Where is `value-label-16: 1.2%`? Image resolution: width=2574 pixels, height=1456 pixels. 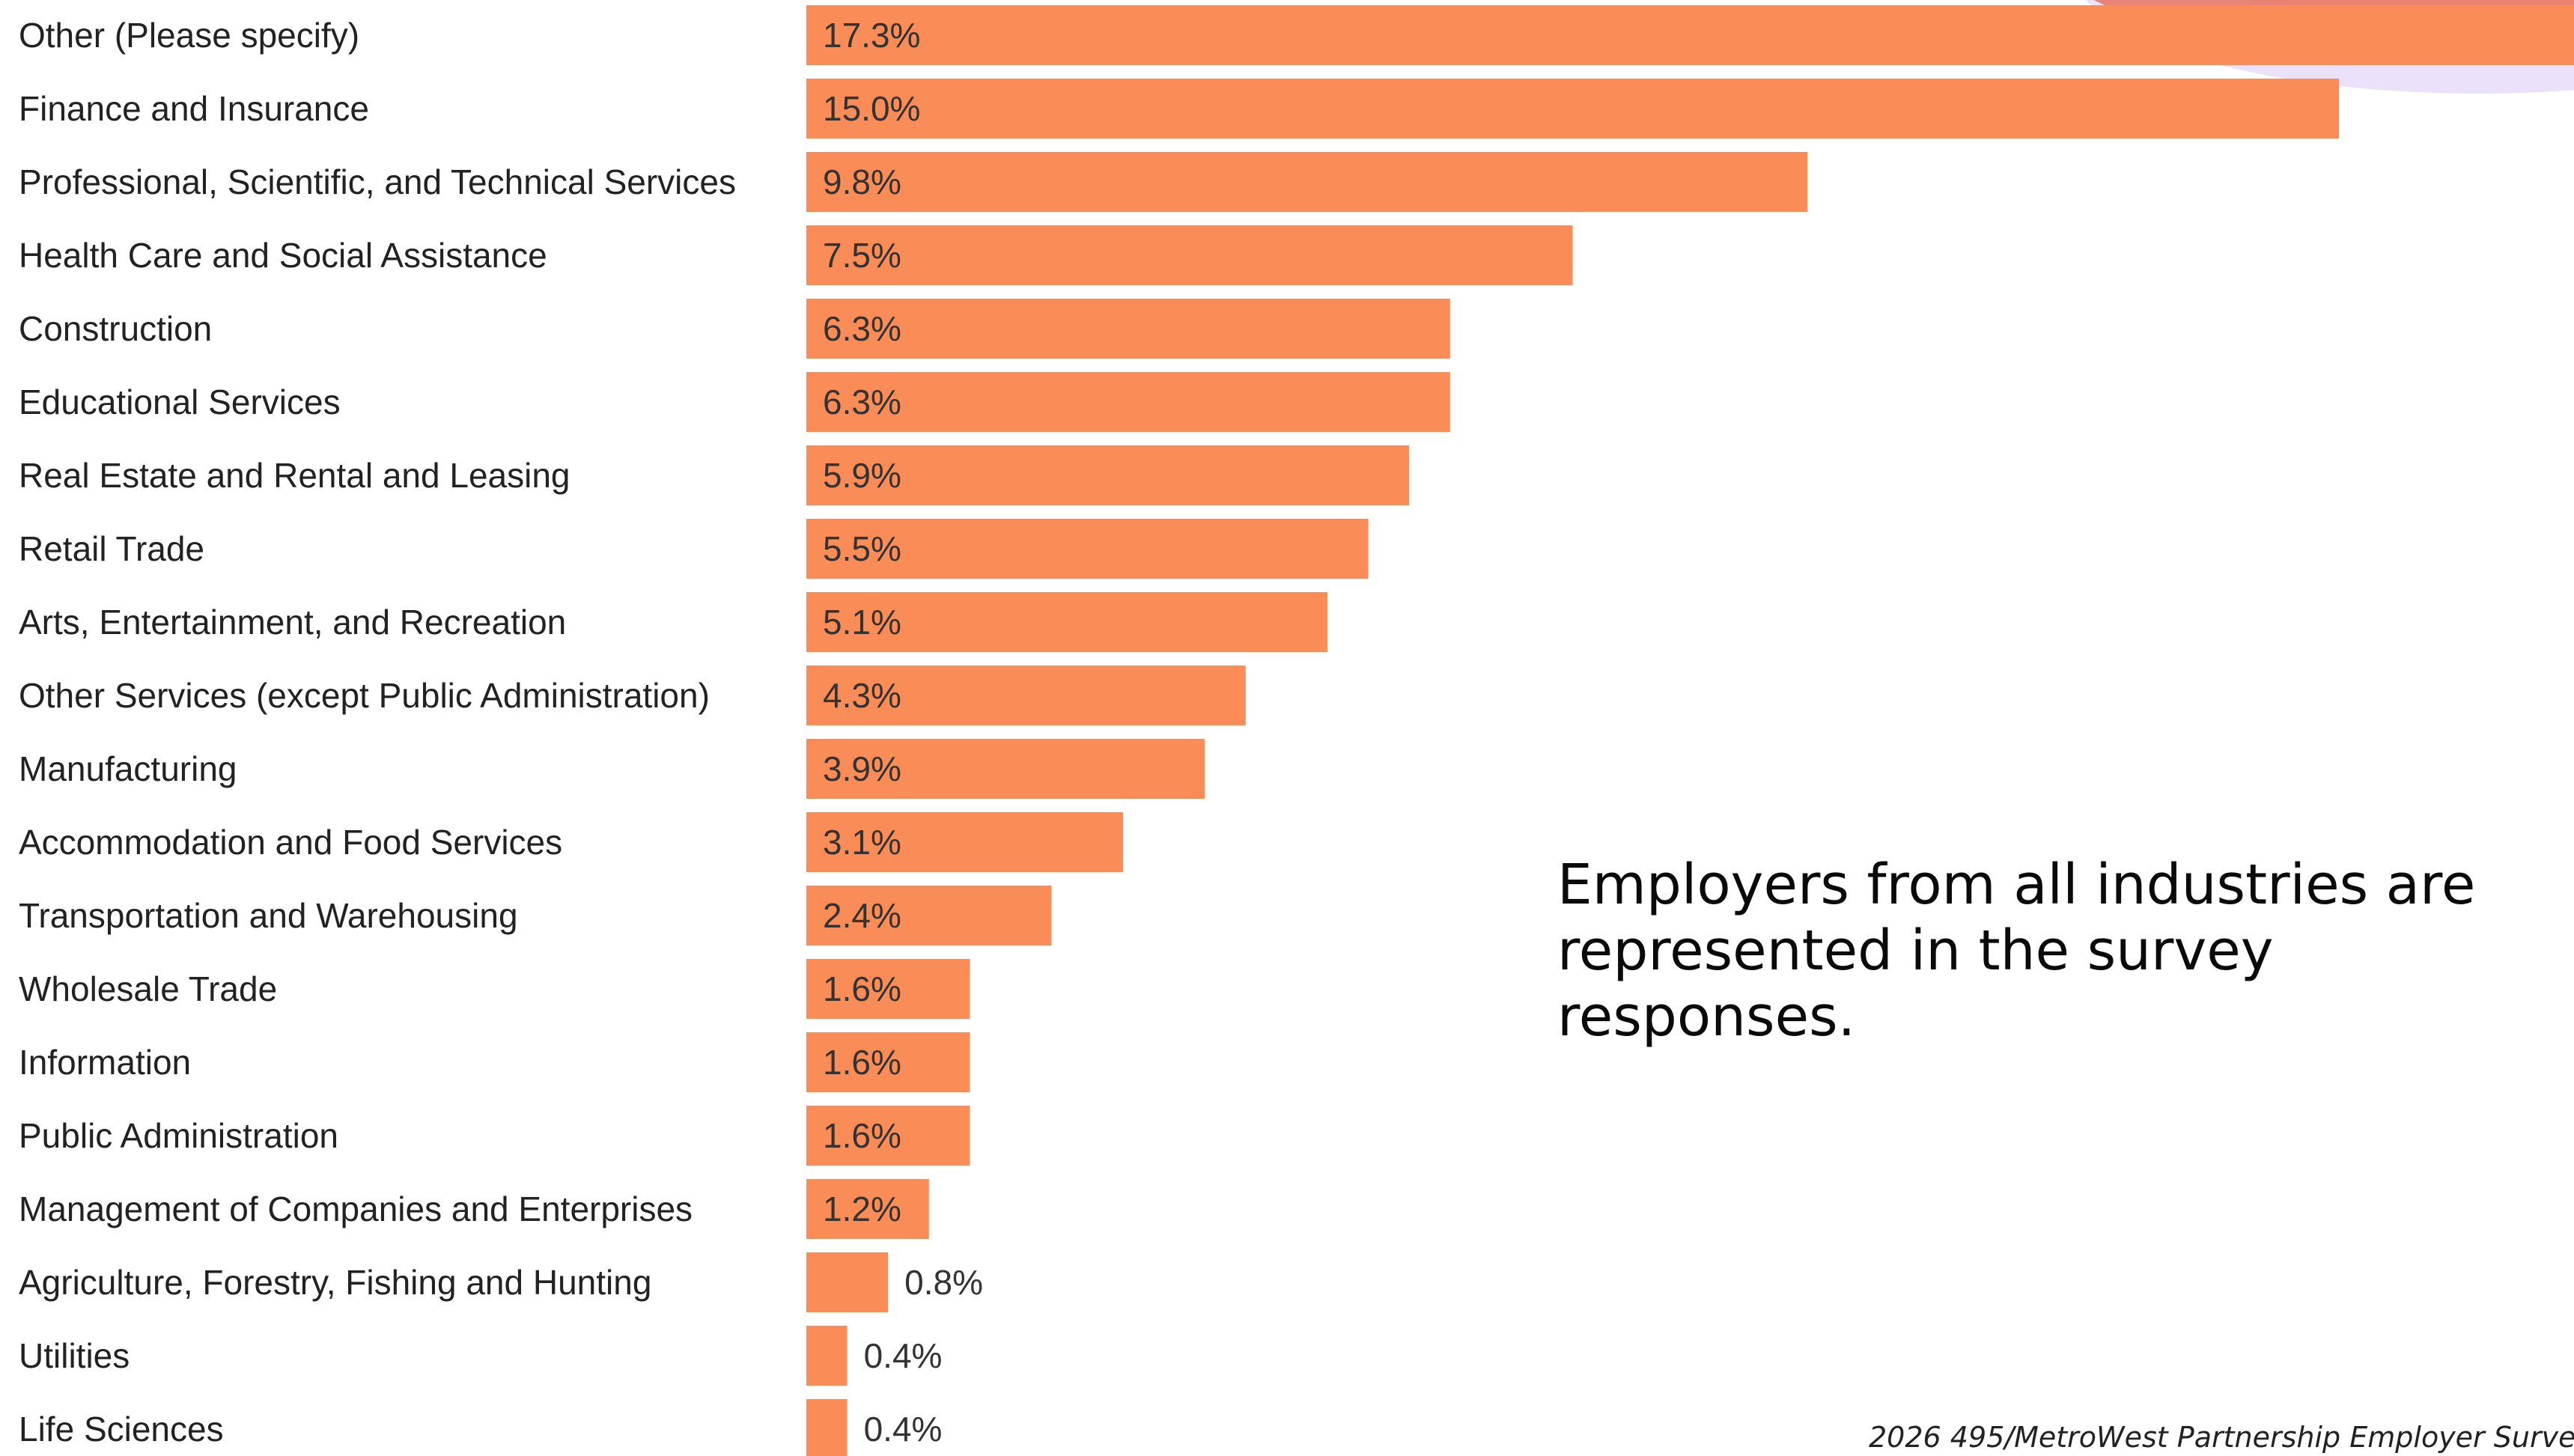
value-label-16: 1.2% is located at coordinates (862, 1209).